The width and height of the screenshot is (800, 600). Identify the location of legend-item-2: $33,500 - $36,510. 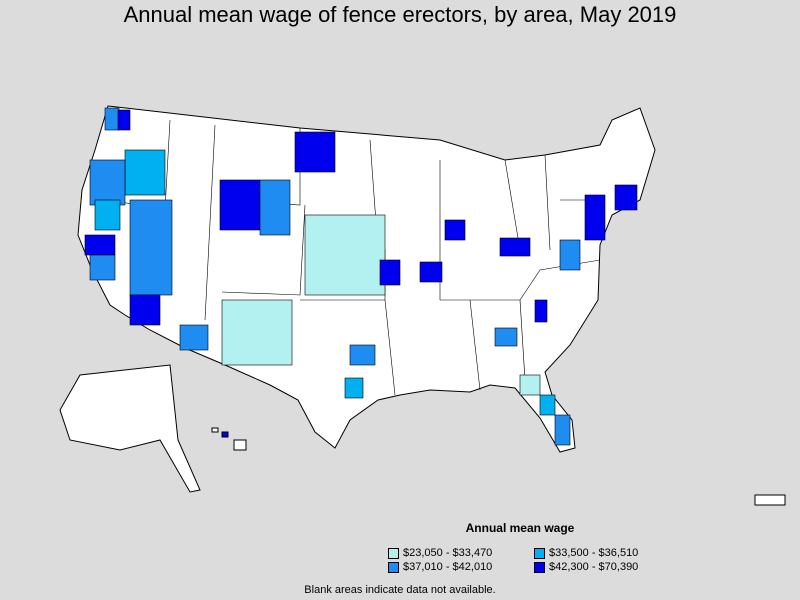
(586, 553).